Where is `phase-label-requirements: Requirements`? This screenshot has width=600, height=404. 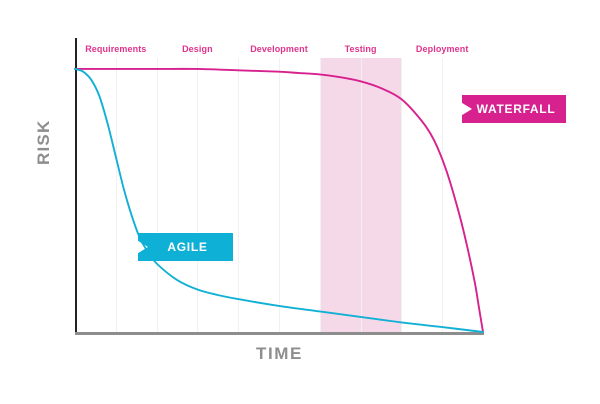
phase-label-requirements: Requirements is located at coordinates (116, 49).